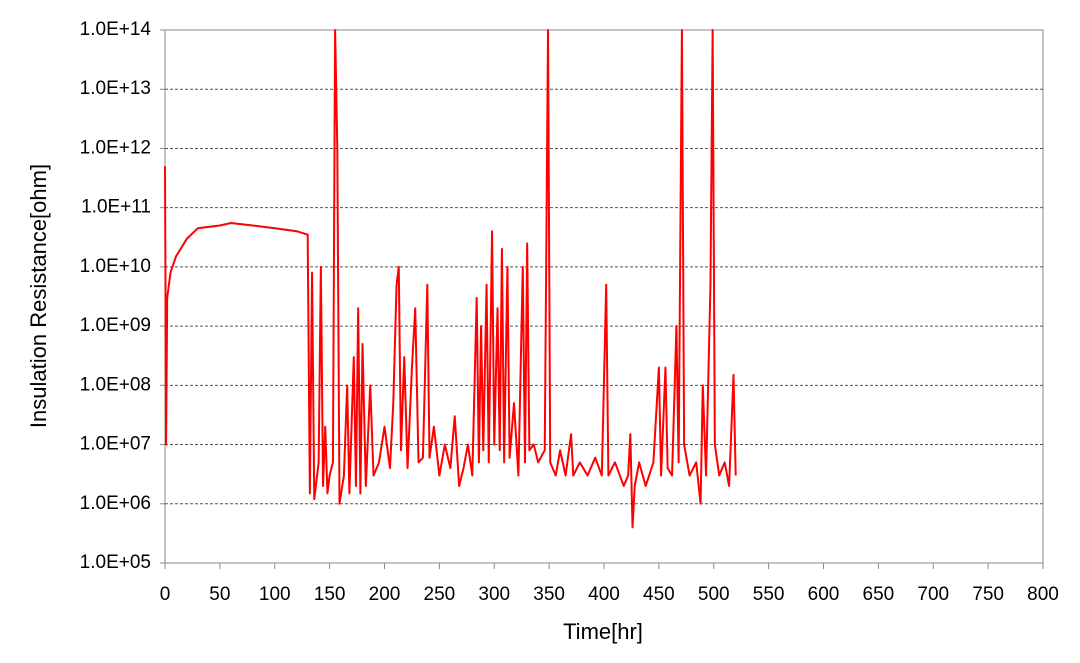 This screenshot has width=1080, height=663. What do you see at coordinates (330, 594) in the screenshot?
I see `x-tick-label: 150` at bounding box center [330, 594].